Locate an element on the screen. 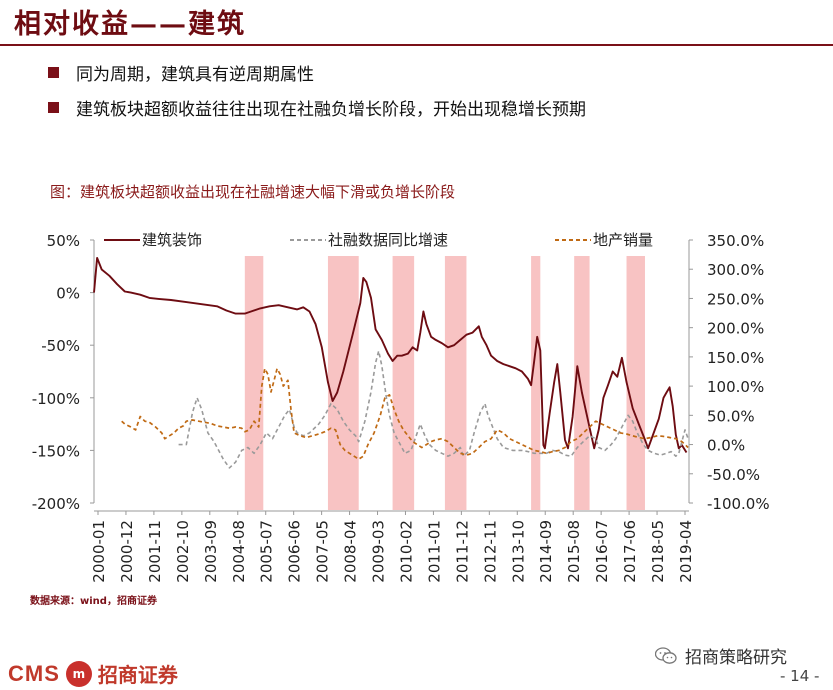 This screenshot has width=833, height=690. x-axis-tick-label: 2000-01 is located at coordinates (99, 551).